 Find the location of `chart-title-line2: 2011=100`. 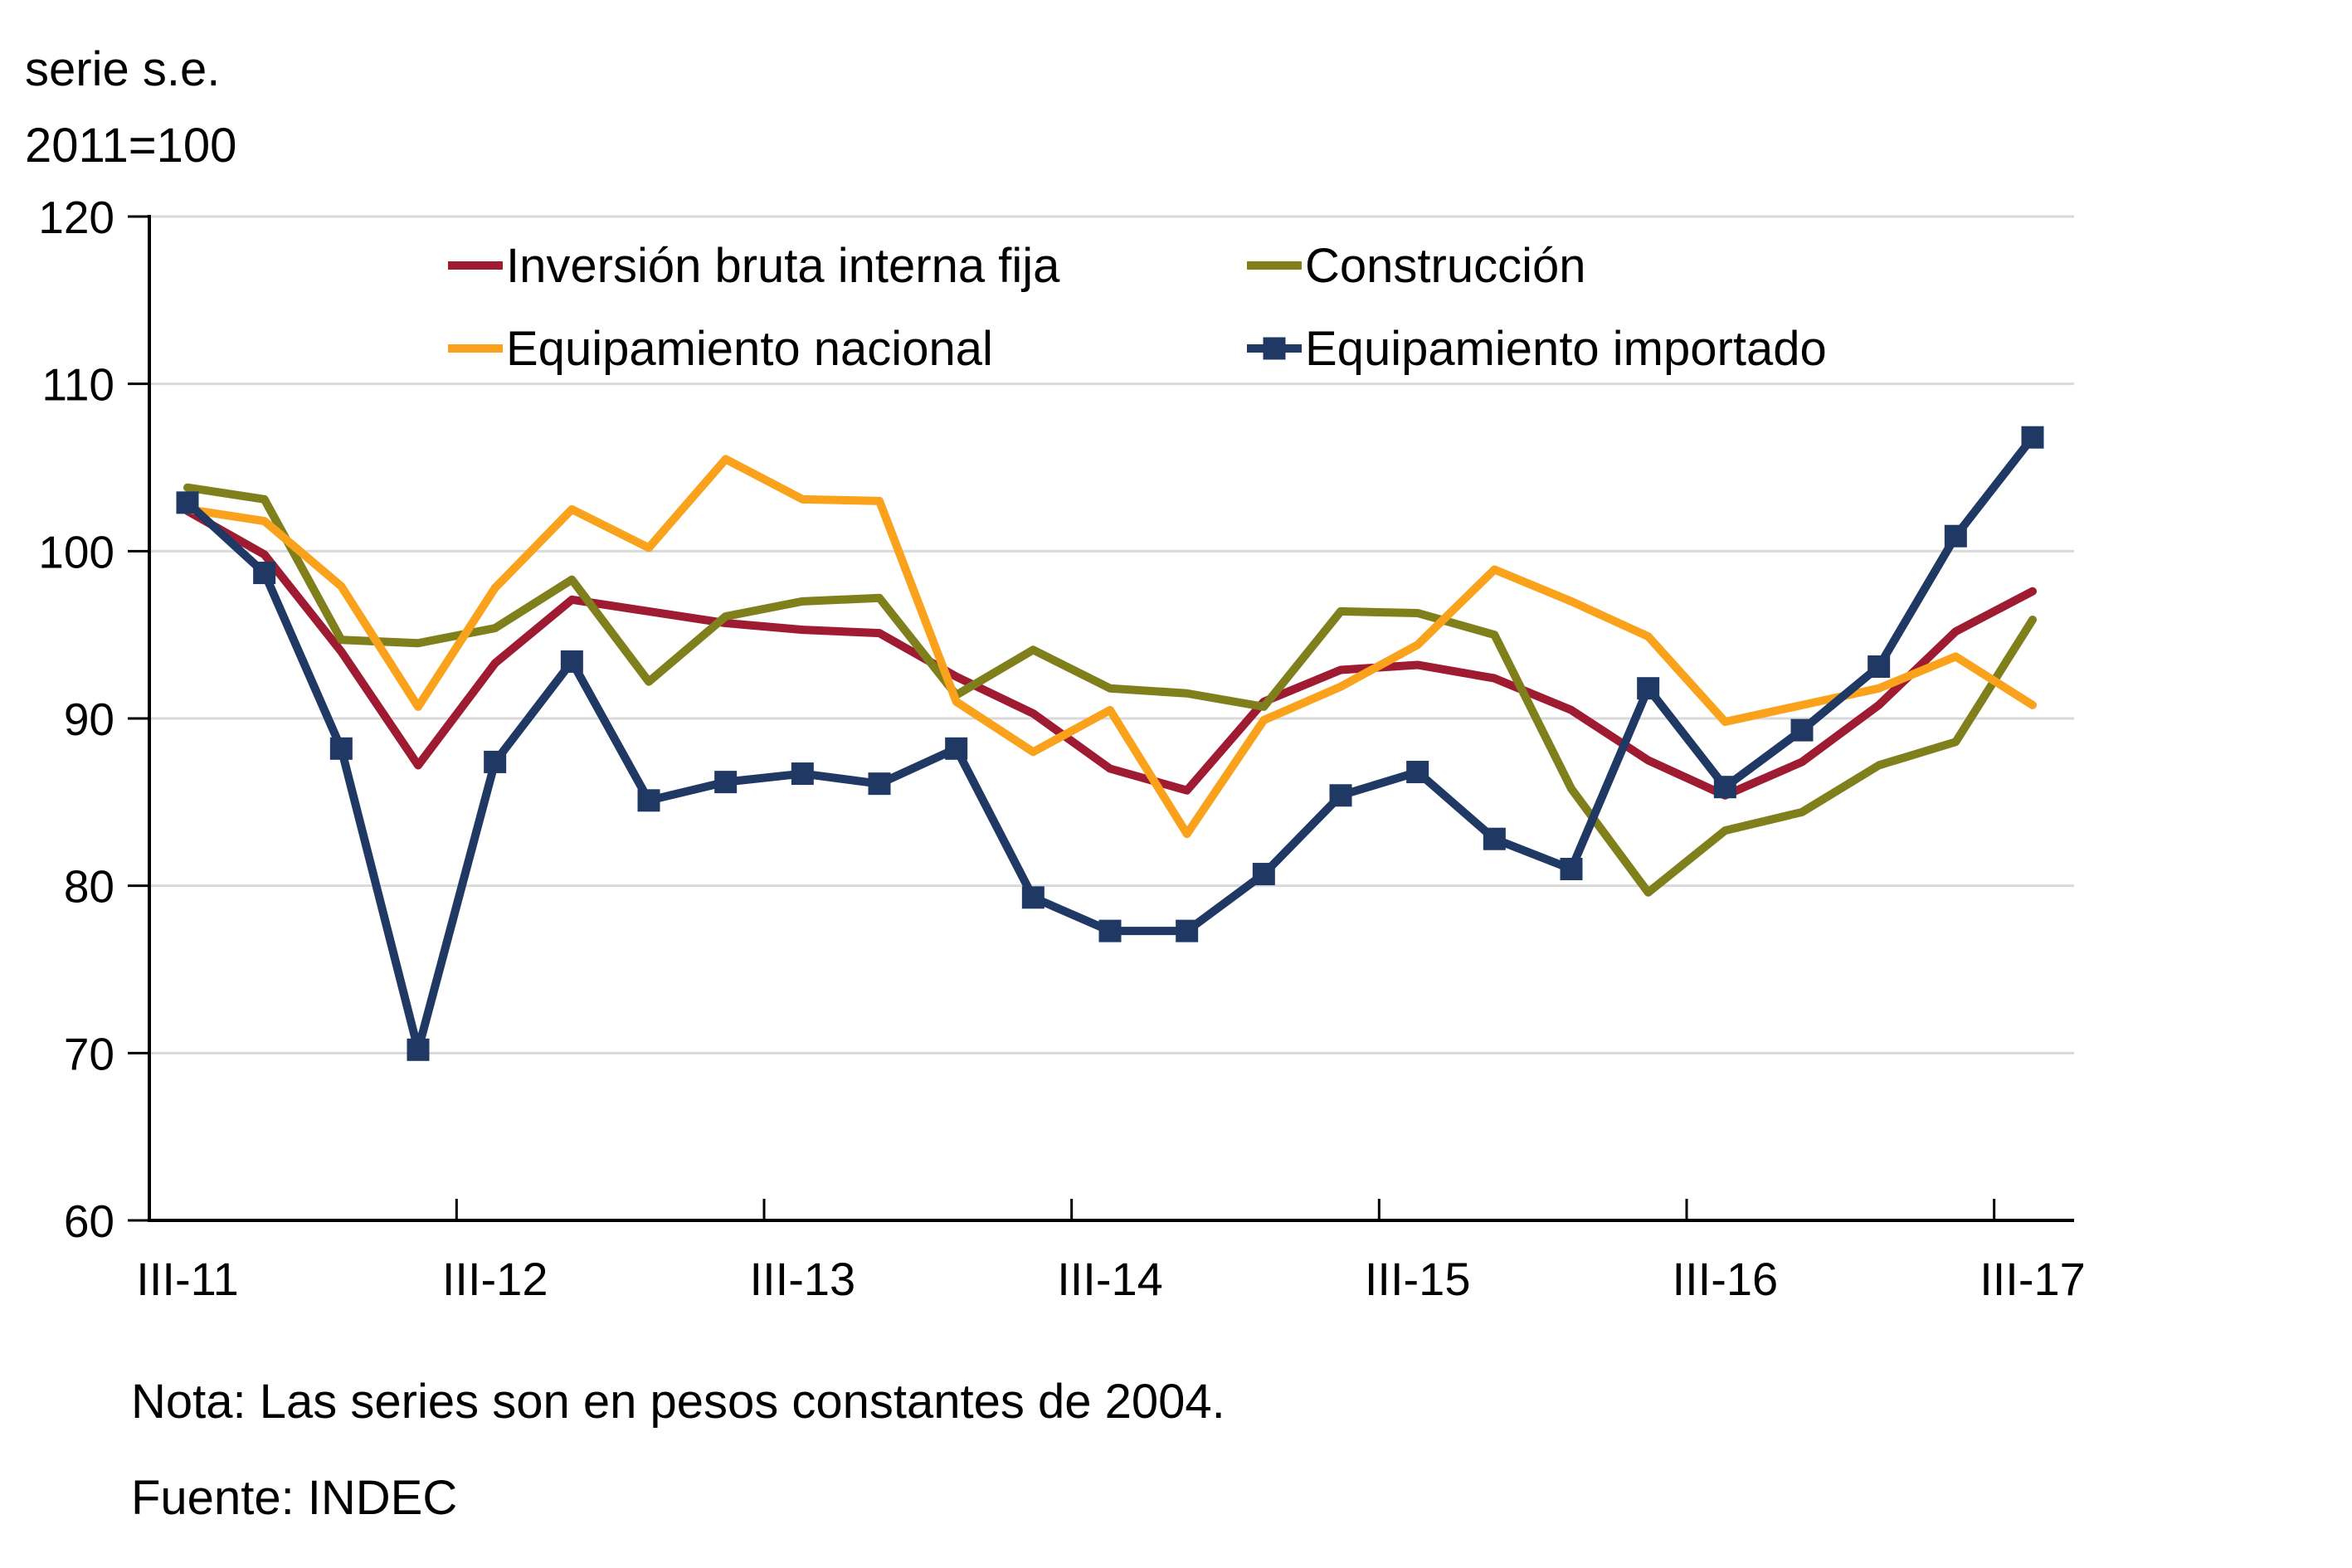

chart-title-line2: 2011=100 is located at coordinates (131, 146).